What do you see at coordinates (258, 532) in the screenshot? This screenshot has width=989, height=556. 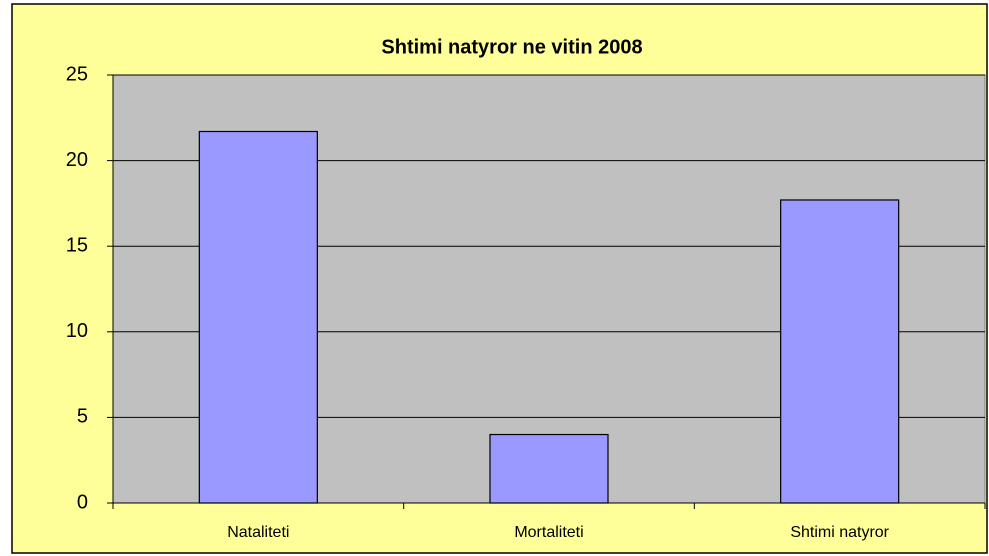 I see `x-tick-label: Nataliteti` at bounding box center [258, 532].